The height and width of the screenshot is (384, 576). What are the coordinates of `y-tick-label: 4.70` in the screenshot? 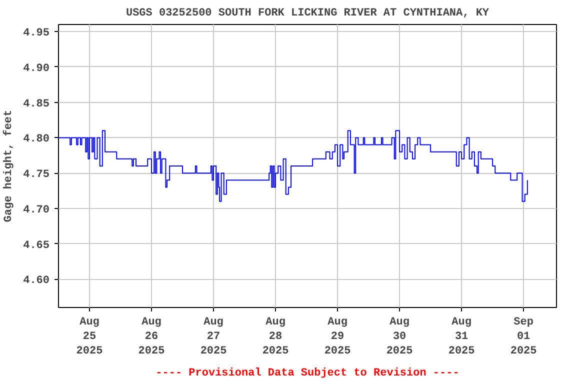 It's located at (36, 210).